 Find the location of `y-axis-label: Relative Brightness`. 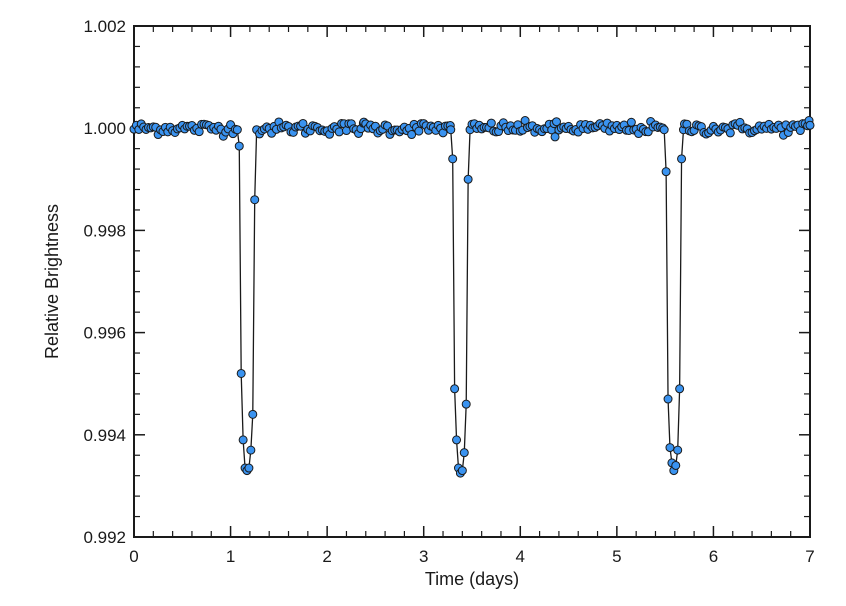

y-axis-label: Relative Brightness is located at coordinates (52, 281).